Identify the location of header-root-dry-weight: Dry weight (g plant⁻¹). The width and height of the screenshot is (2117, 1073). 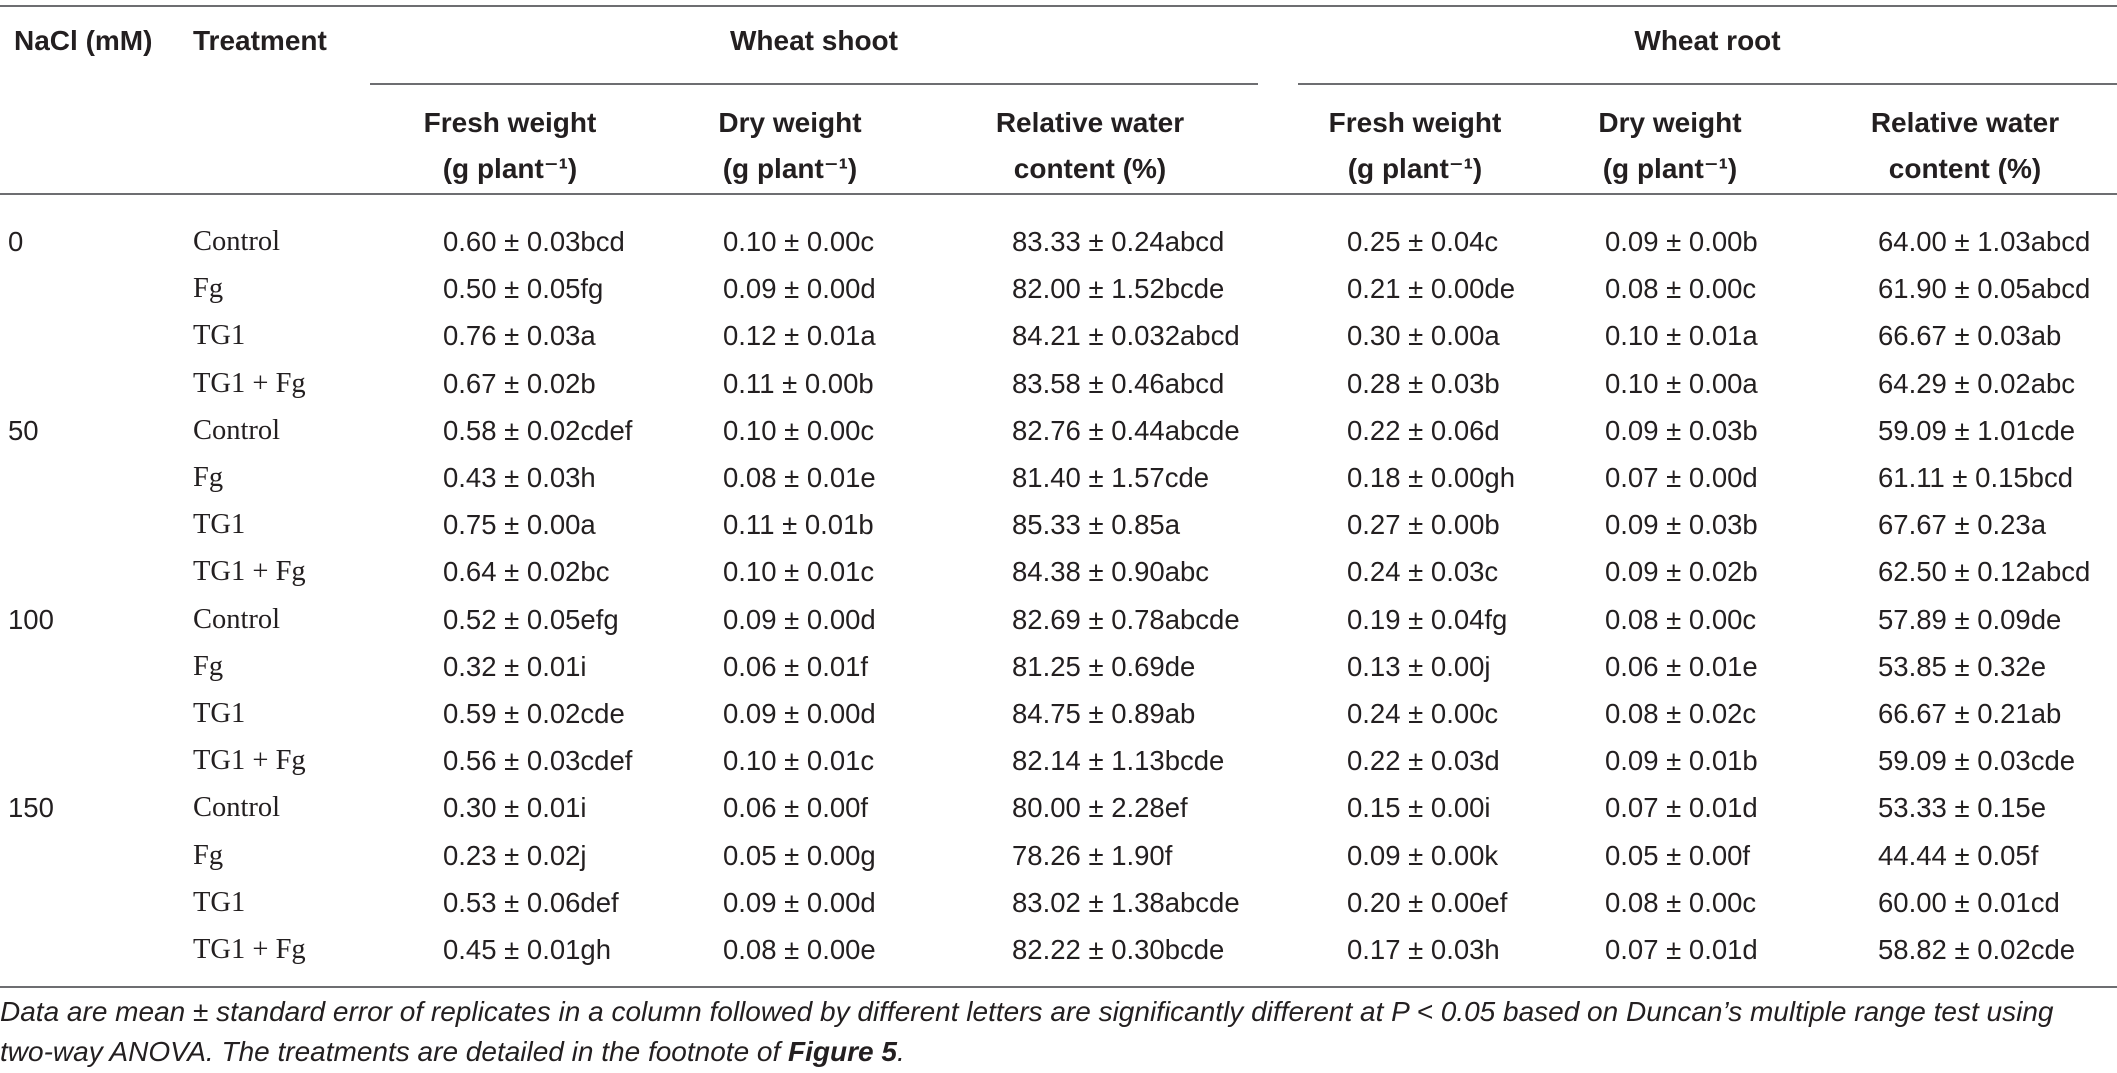
(1670, 146).